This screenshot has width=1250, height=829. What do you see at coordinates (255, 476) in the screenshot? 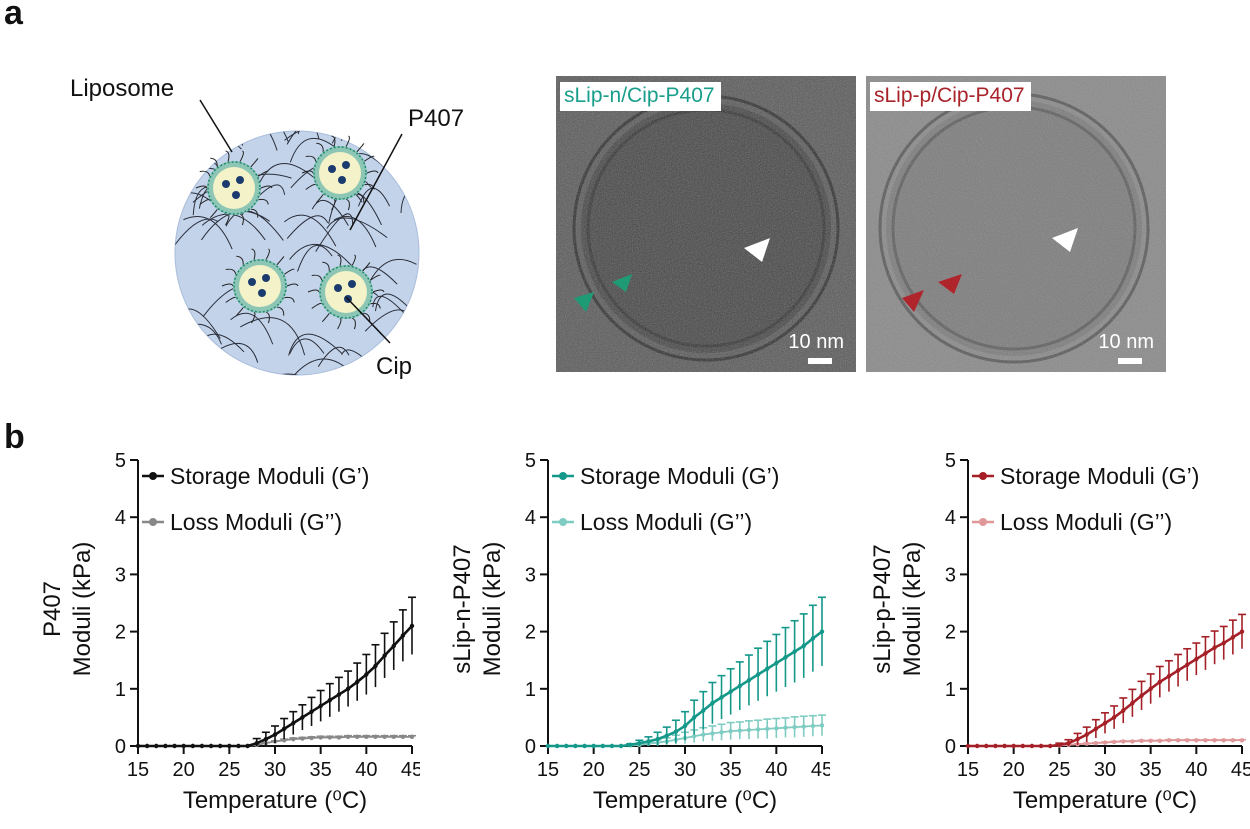
I see `legend-storage: Storage Moduli (G’)` at bounding box center [255, 476].